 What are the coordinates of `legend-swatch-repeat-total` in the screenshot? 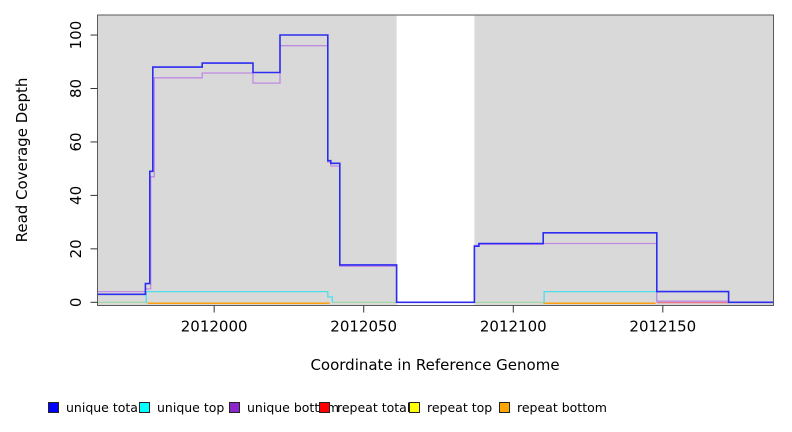 It's located at (324, 407).